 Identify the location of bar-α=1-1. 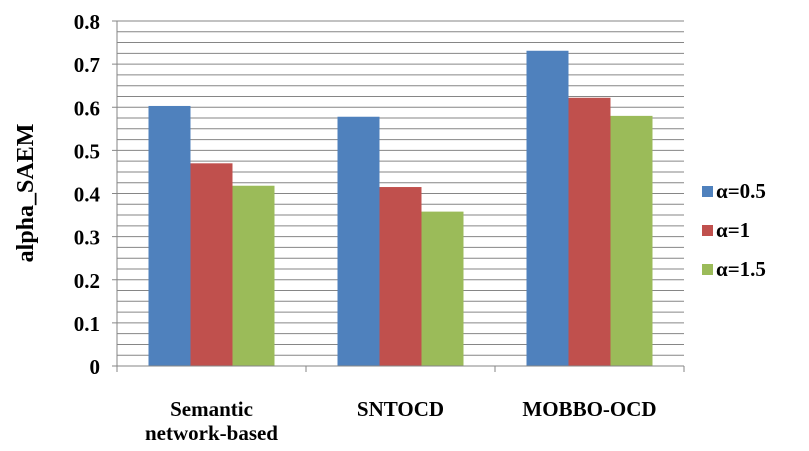
(400, 276).